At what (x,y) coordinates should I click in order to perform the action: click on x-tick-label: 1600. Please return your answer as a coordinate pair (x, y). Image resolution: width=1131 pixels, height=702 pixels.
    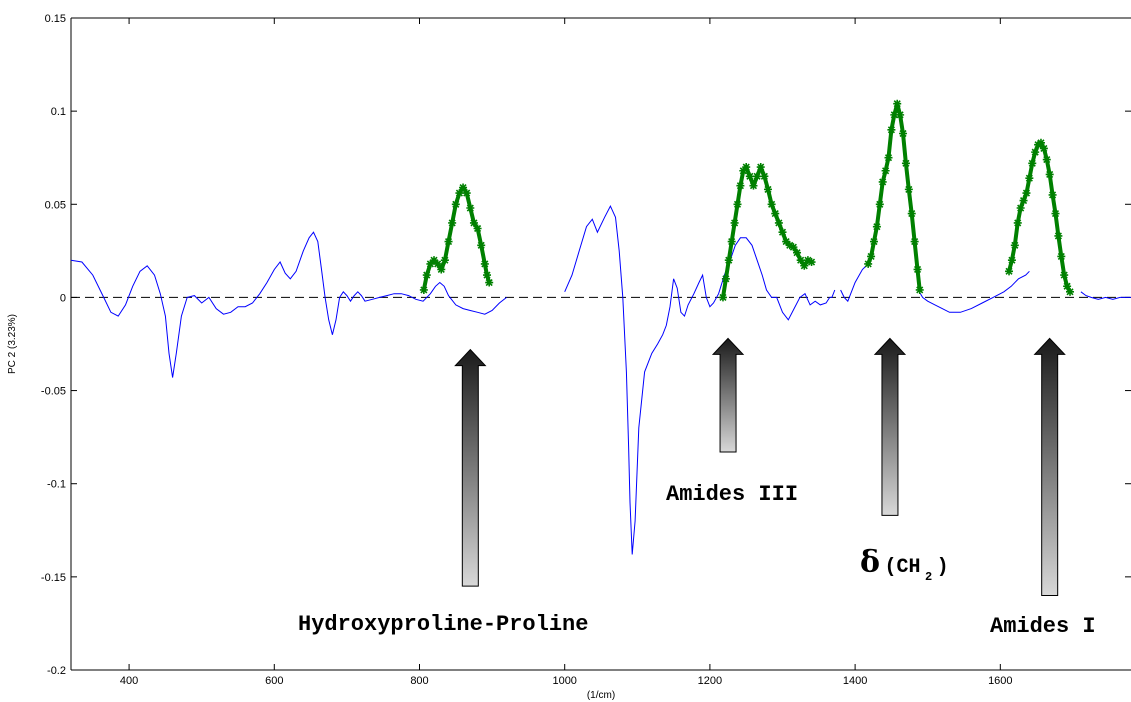
    Looking at the image, I should click on (1000, 681).